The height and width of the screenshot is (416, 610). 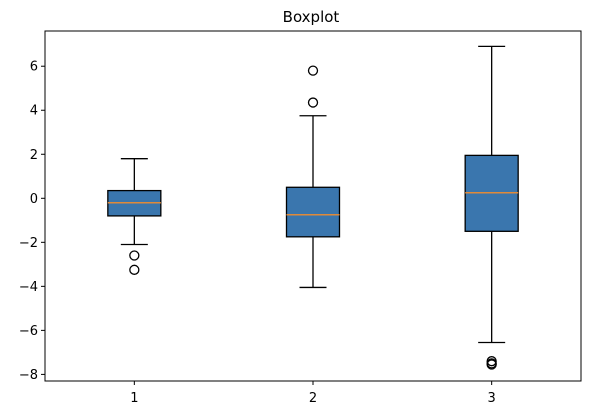 I want to click on y-axis: −8 −6 −4 −2 0 2 4 6, so click(x=32, y=221).